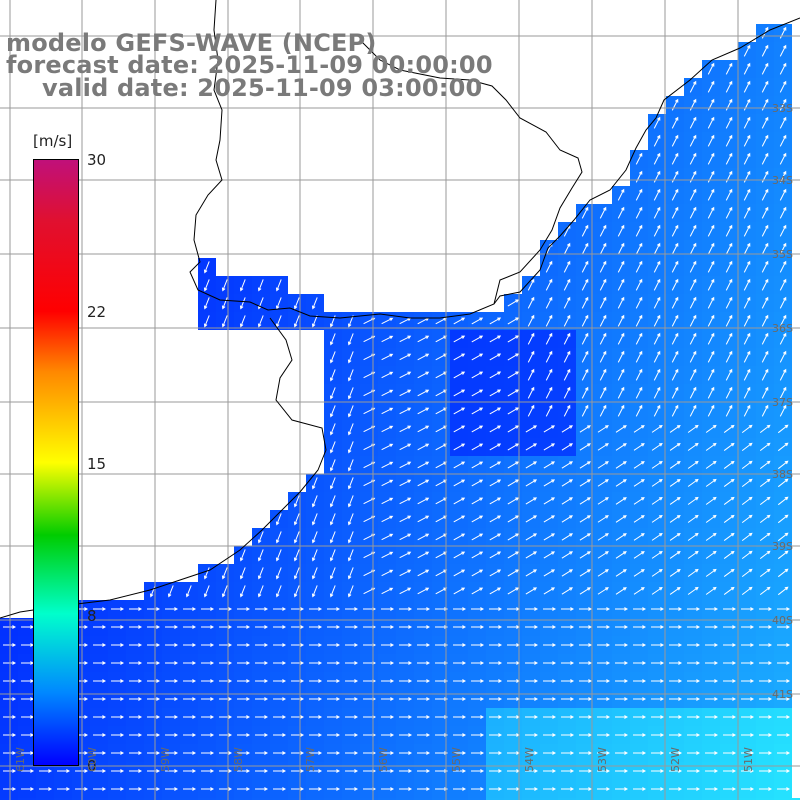 The width and height of the screenshot is (800, 800). I want to click on longitude-label: 56W, so click(383, 759).